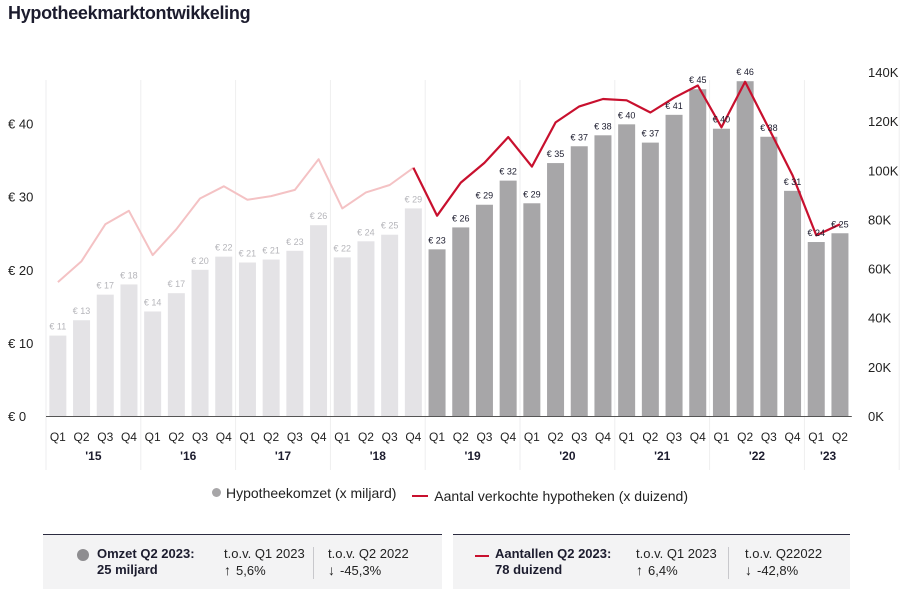  Describe the element at coordinates (20, 343) in the screenshot. I see `y-left-tick-label: € 10` at that location.